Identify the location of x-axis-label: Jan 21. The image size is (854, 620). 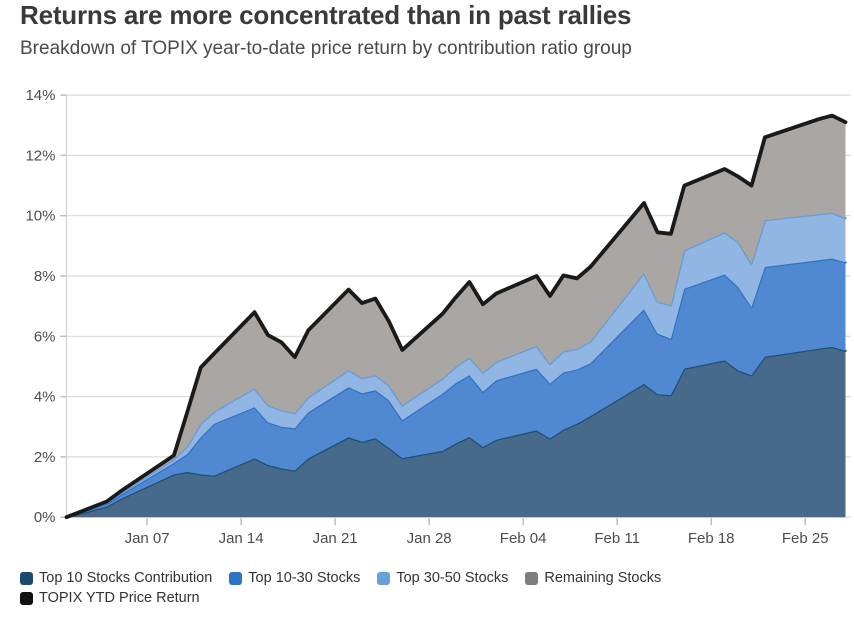
(335, 538).